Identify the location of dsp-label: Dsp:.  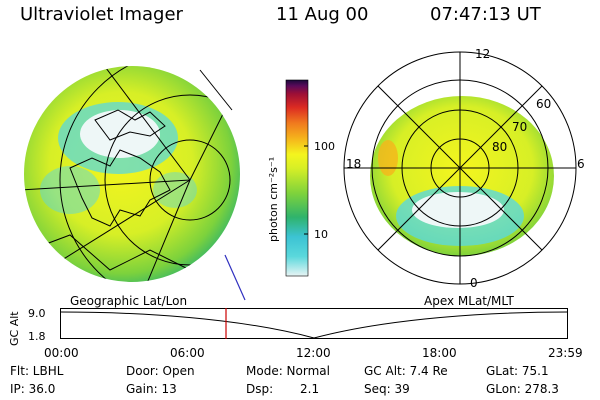
(260, 389).